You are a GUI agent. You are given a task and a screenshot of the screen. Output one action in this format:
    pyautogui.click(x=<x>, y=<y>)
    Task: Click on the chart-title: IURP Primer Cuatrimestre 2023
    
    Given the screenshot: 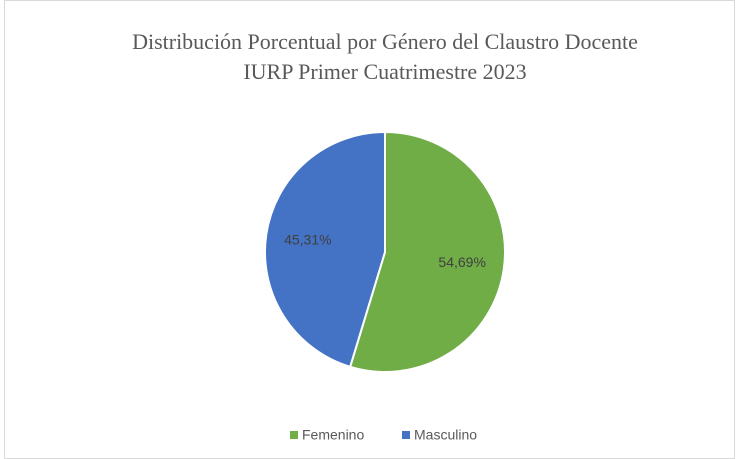 What is the action you would take?
    pyautogui.click(x=384, y=71)
    